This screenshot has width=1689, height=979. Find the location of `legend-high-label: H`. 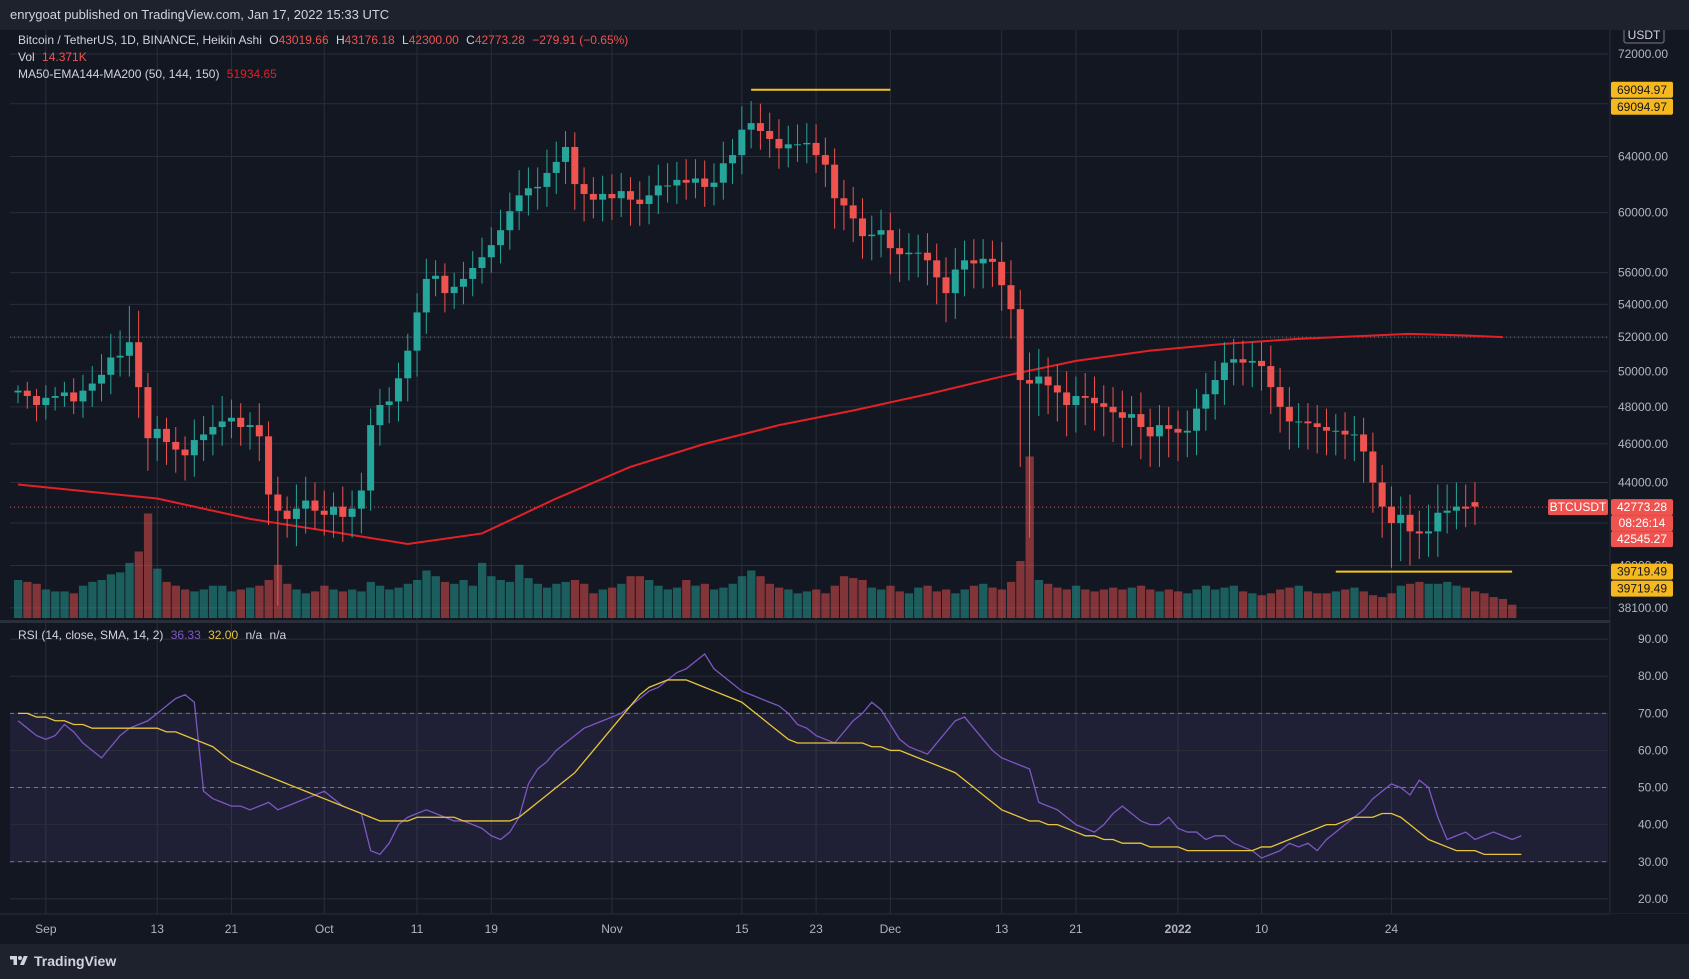

legend-high-label: H is located at coordinates (340, 40).